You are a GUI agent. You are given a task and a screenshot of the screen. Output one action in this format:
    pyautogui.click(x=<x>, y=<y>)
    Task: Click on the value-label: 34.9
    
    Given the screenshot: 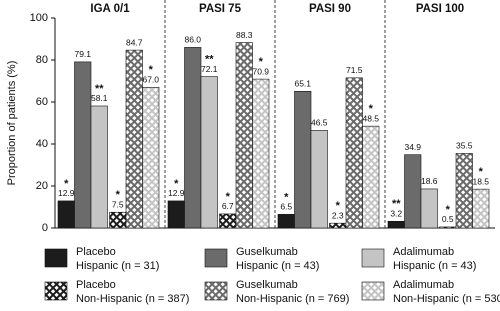 What is the action you would take?
    pyautogui.click(x=412, y=147)
    